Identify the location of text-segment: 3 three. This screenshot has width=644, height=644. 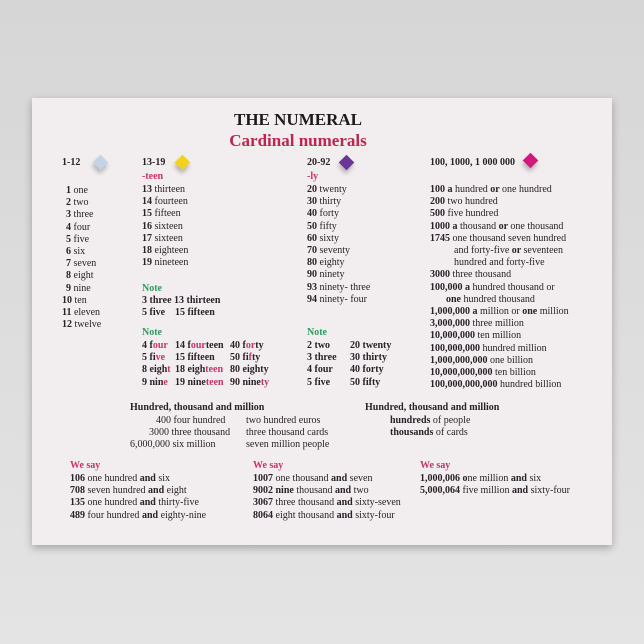
(322, 358).